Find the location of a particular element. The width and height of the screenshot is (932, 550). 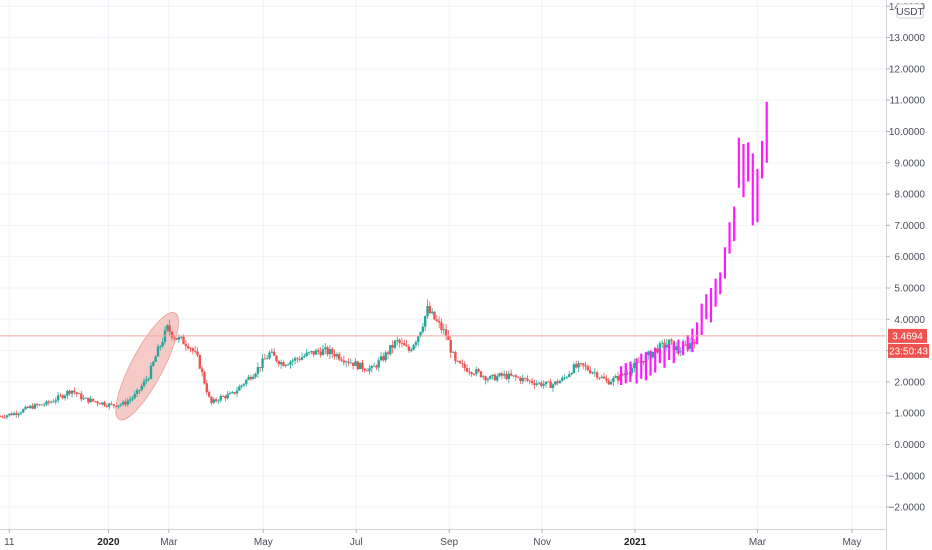

time-tick-label: Mar is located at coordinates (169, 542).